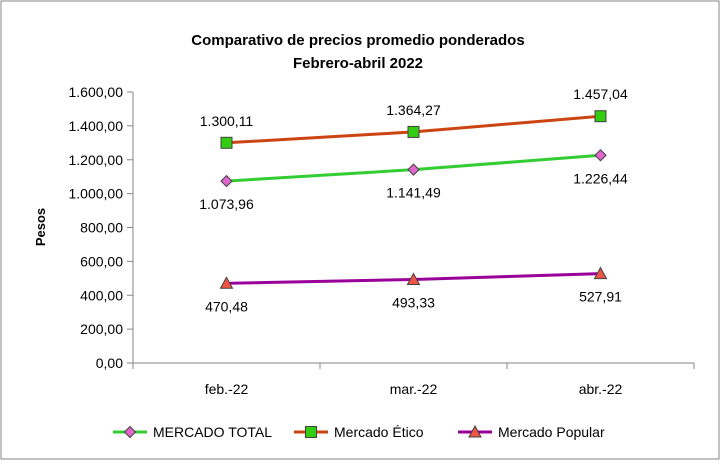 The width and height of the screenshot is (721, 466). Describe the element at coordinates (358, 63) in the screenshot. I see `chart-subtitle: Febrero-abril 2022` at that location.